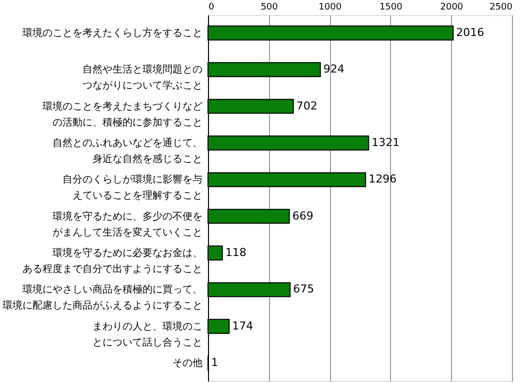 The width and height of the screenshot is (520, 383). I want to click on data-label: 1296, so click(382, 179).